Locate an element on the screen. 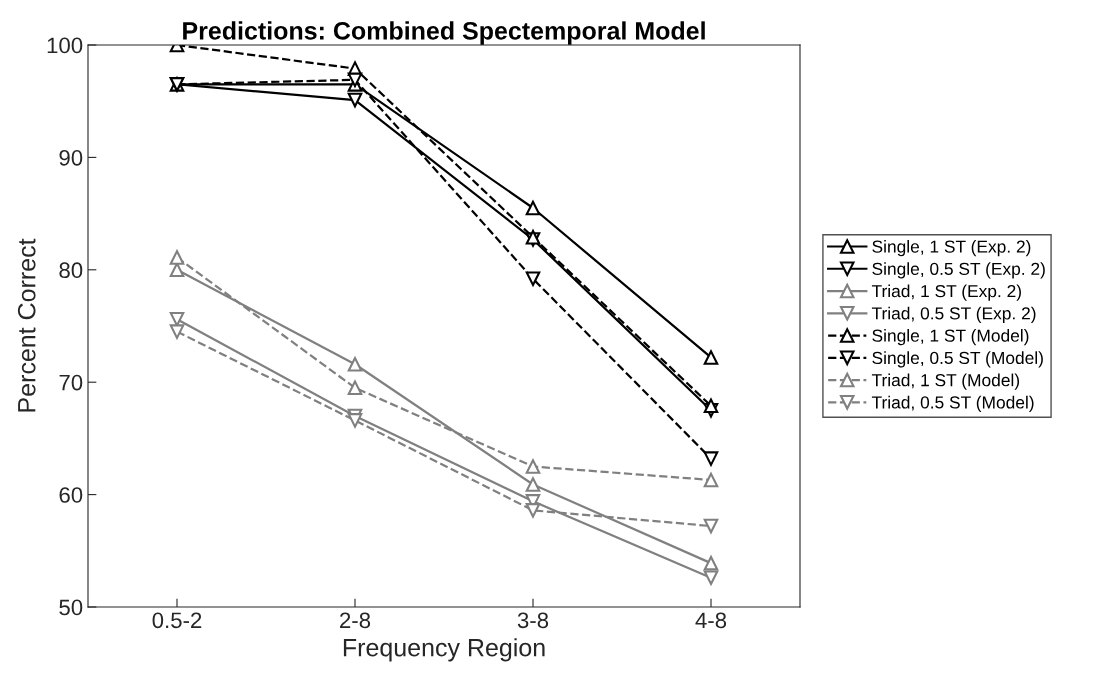 The height and width of the screenshot is (694, 1113). legend-label: Single, 0.5 ST (Model) is located at coordinates (957, 359).